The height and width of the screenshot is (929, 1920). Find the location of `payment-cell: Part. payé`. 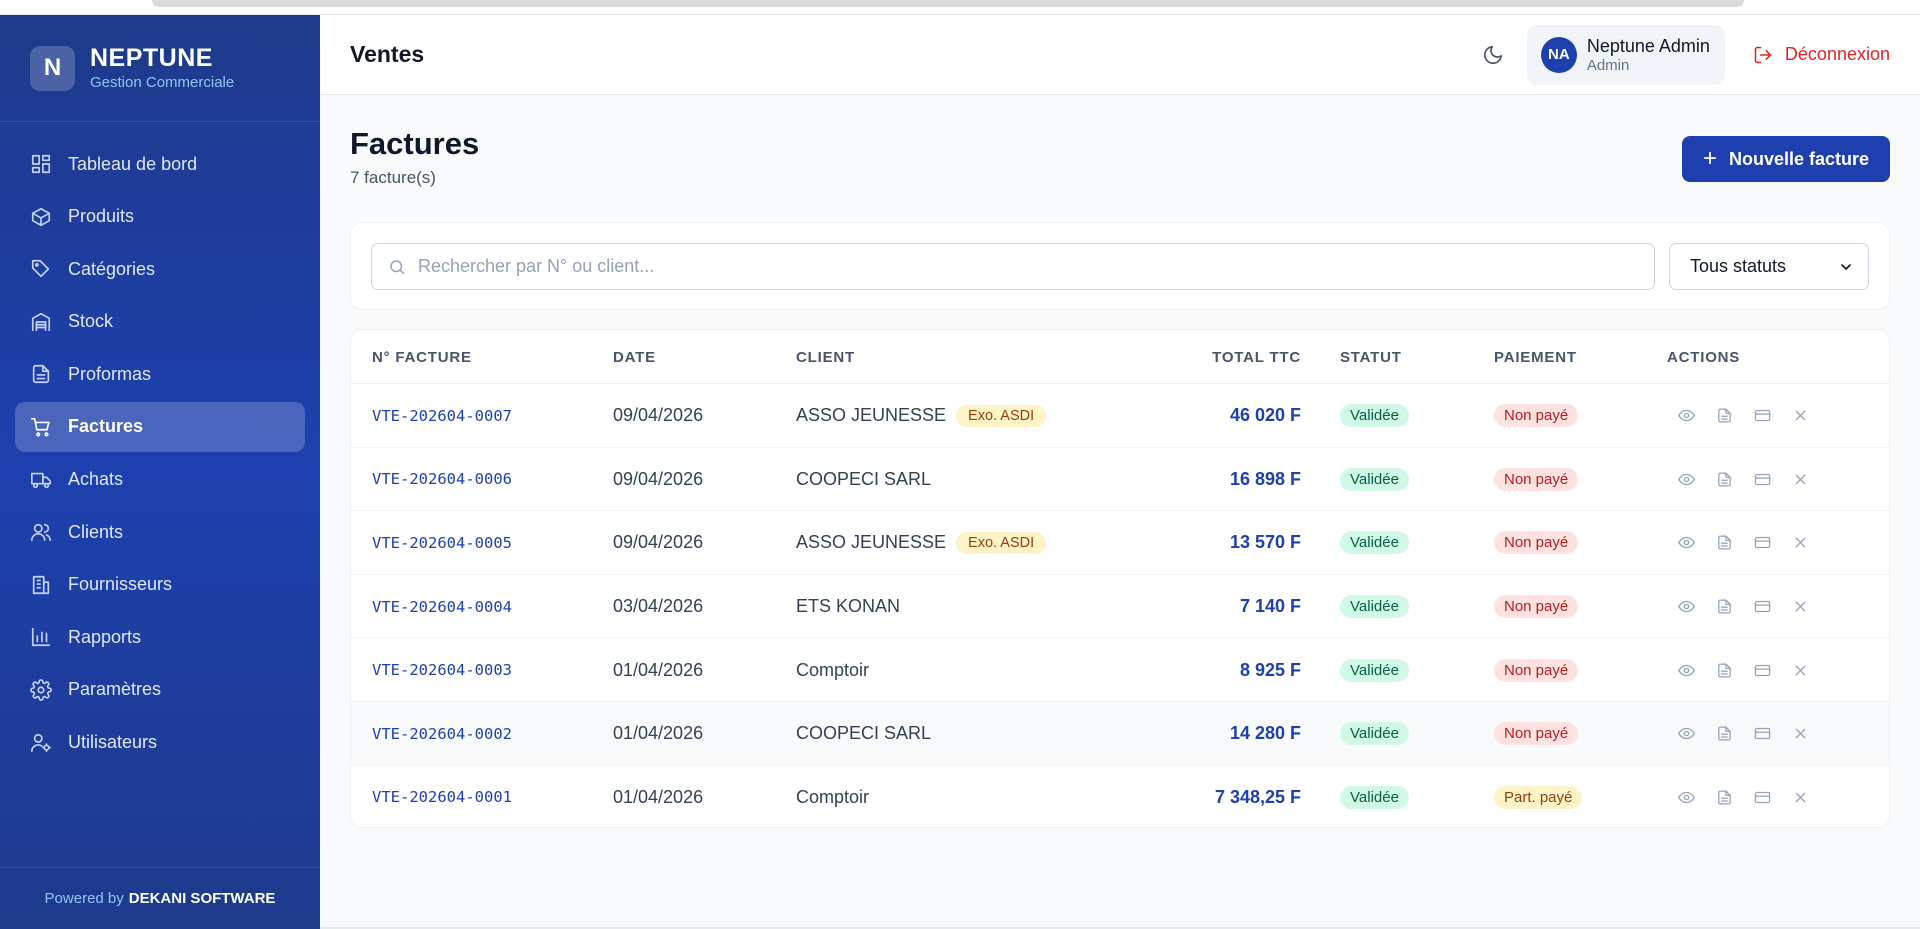

payment-cell: Part. payé is located at coordinates (1538, 796).